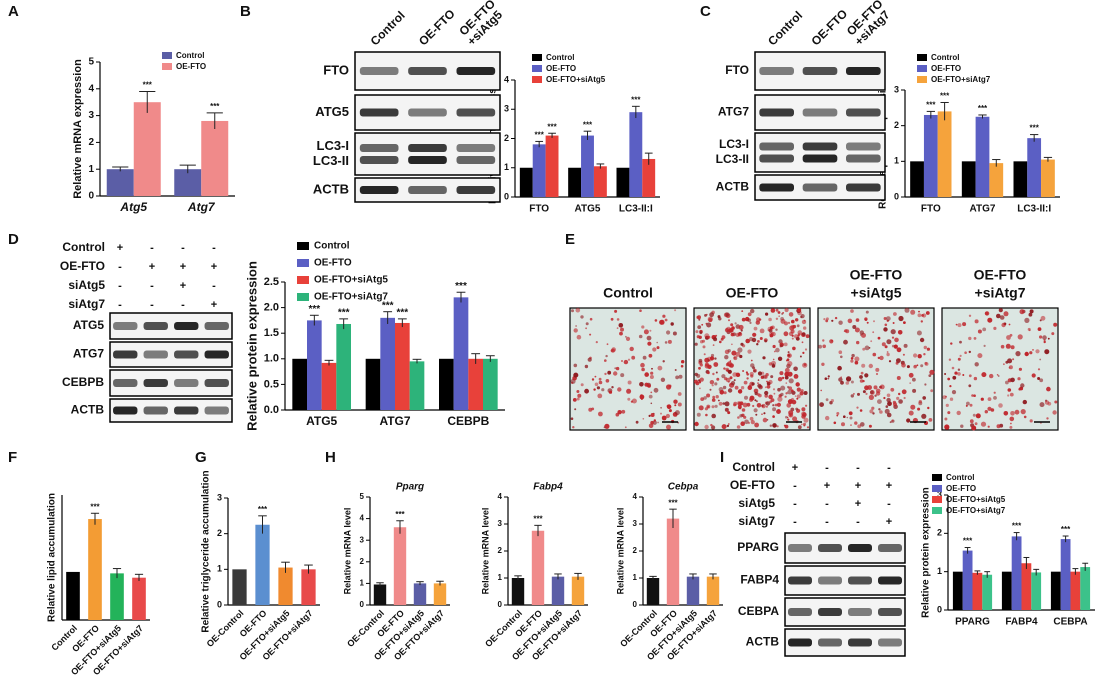  What do you see at coordinates (972, 622) in the screenshot?
I see `x-tick-label: PPARG` at bounding box center [972, 622].